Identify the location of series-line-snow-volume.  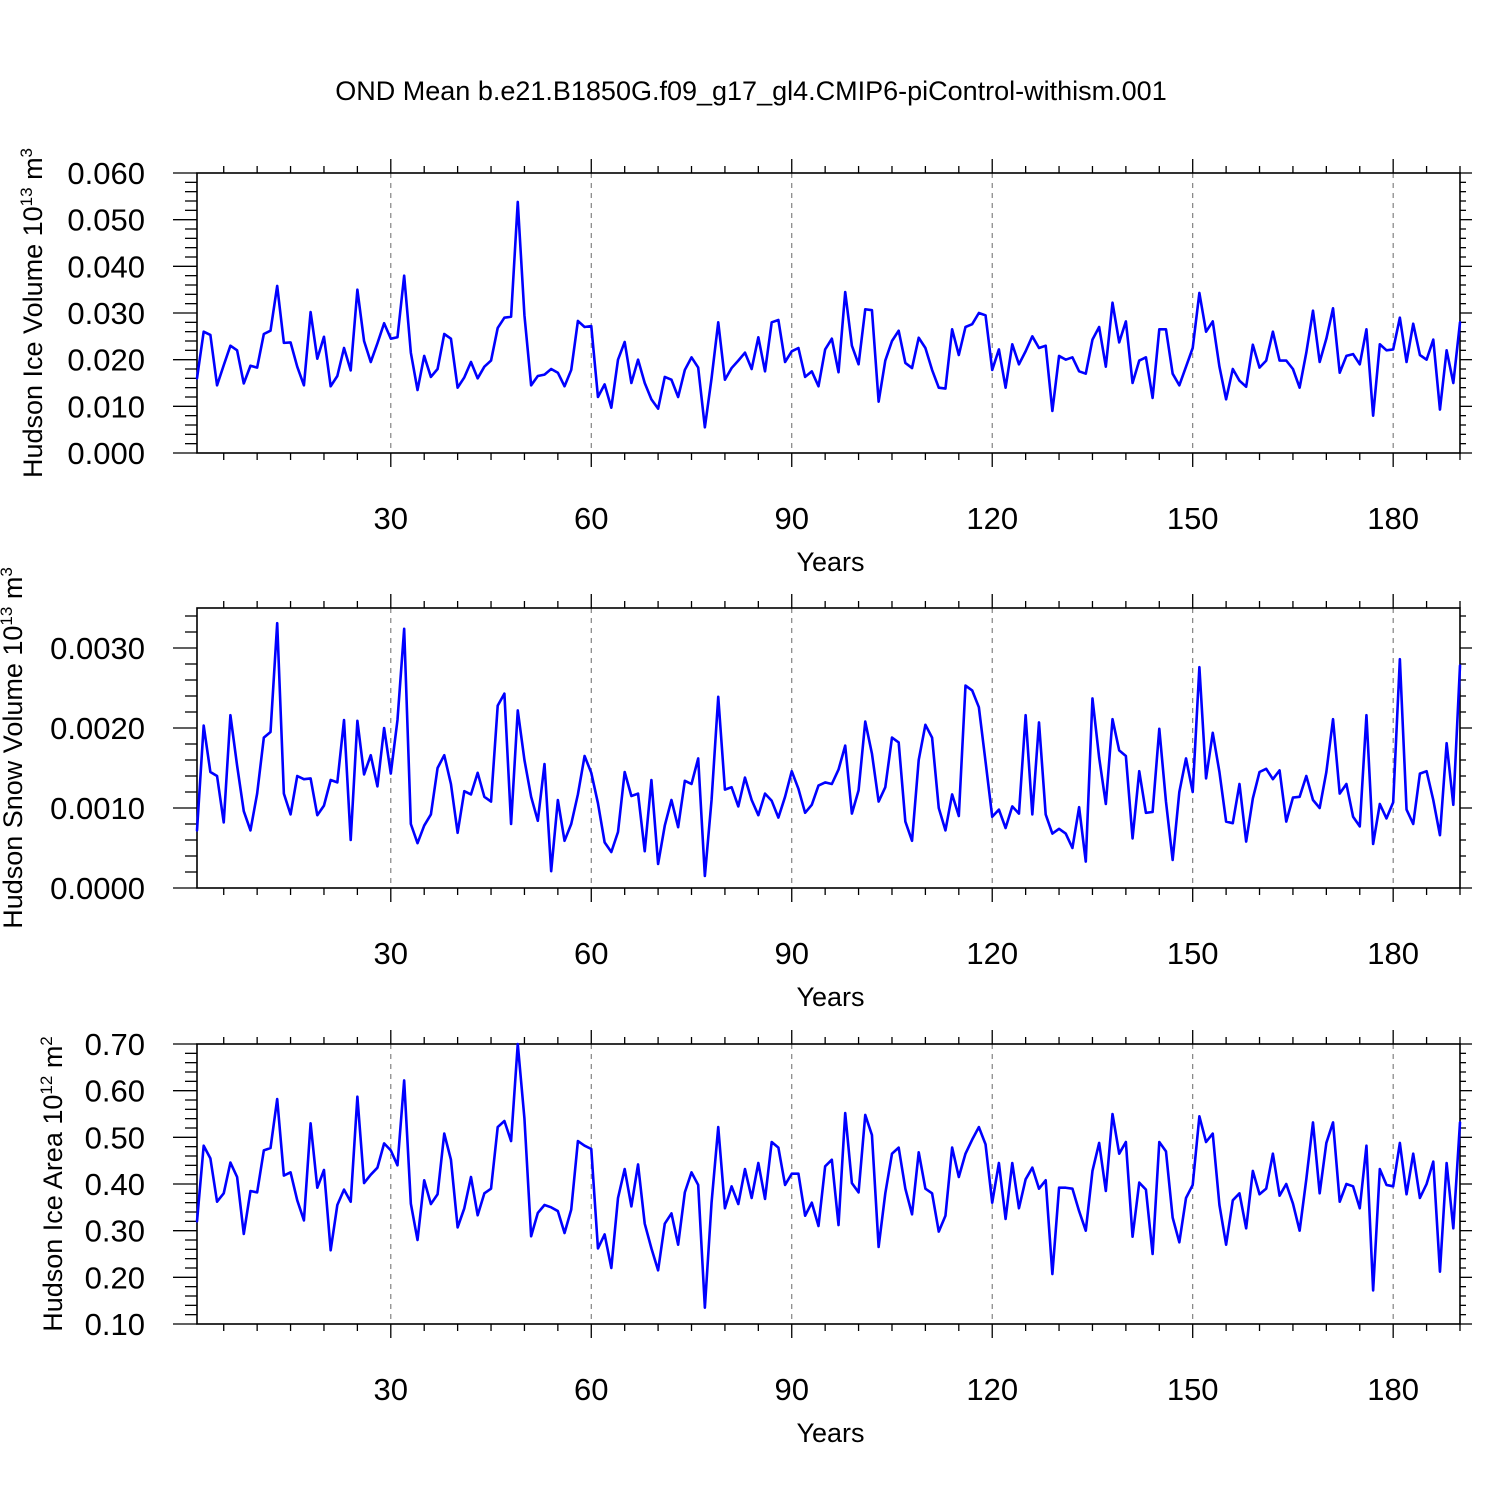
(828, 749).